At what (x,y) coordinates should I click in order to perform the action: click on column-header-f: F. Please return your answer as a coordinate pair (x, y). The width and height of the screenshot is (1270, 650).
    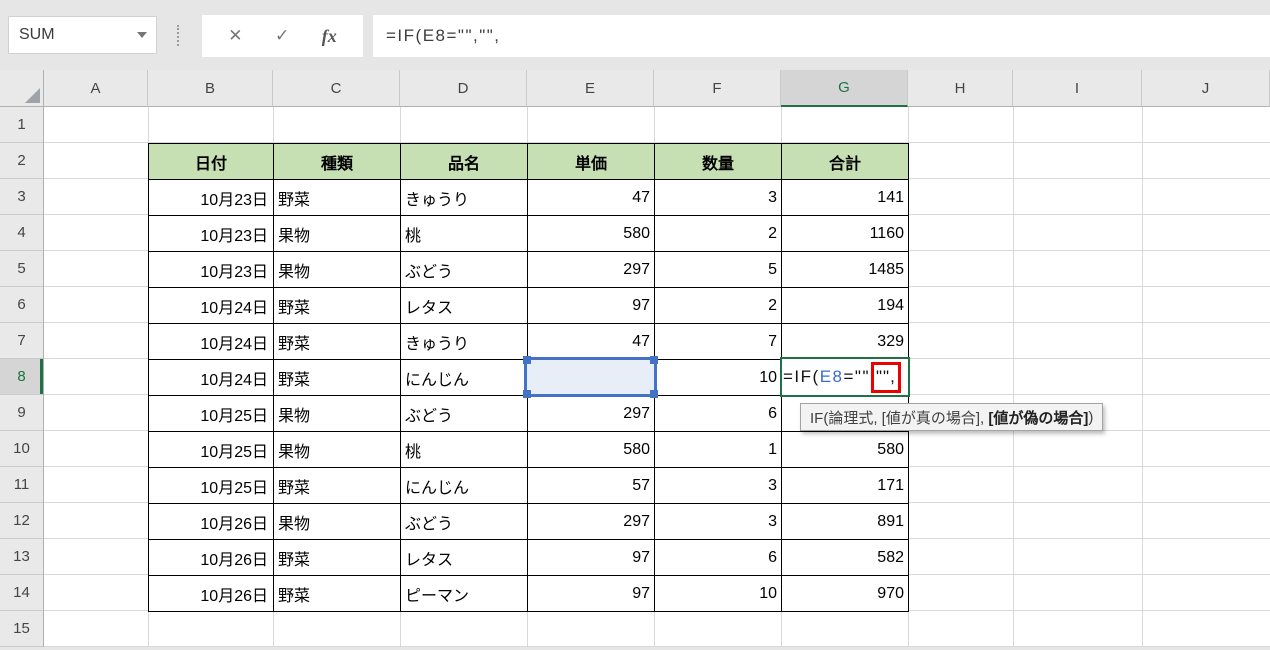
    Looking at the image, I should click on (717, 88).